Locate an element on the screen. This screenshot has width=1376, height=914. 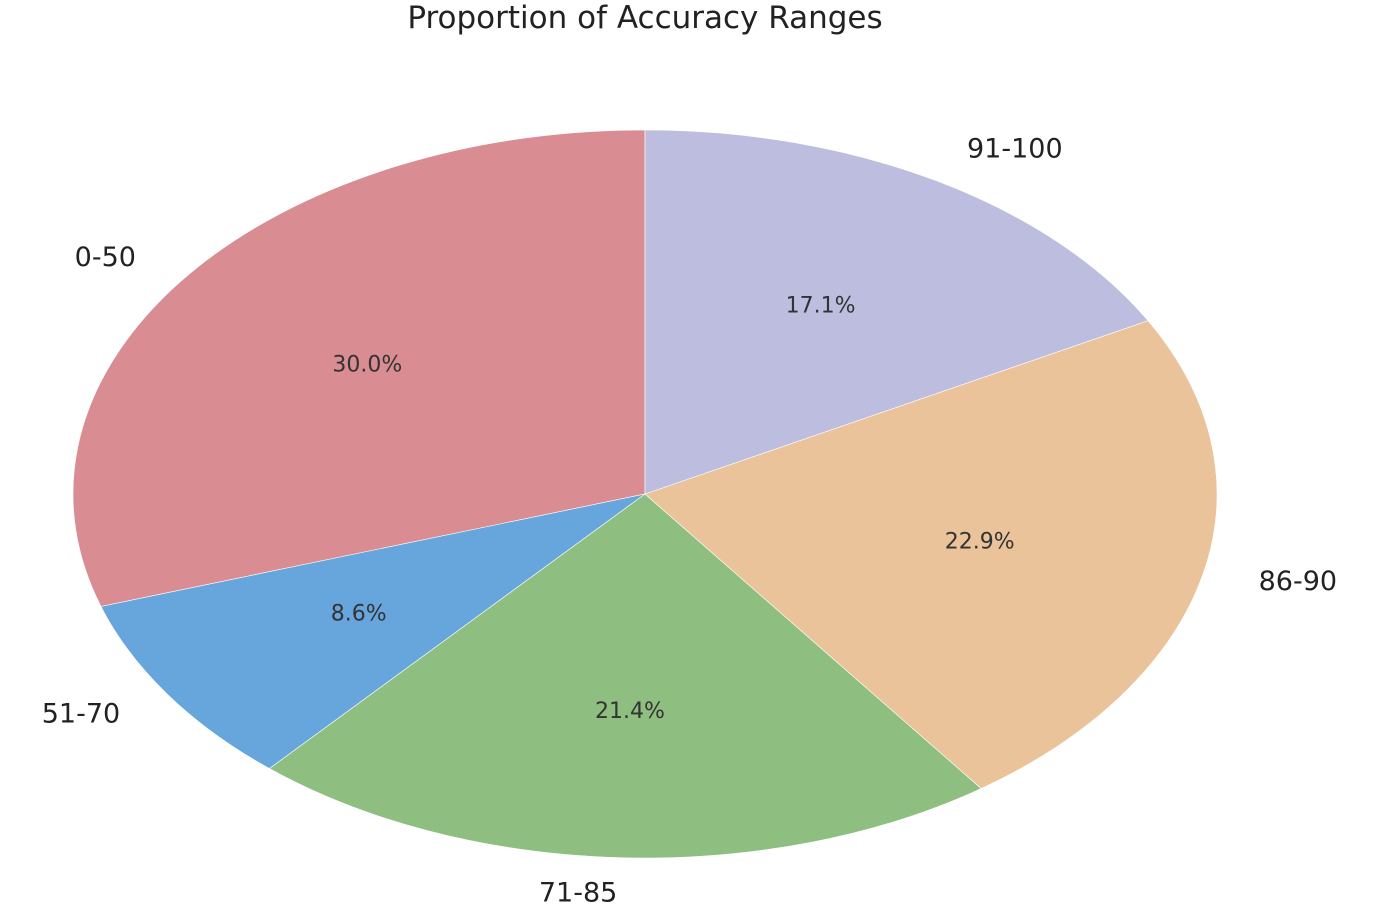
chart-title: Proportion of Accuracy Ranges is located at coordinates (644, 18).